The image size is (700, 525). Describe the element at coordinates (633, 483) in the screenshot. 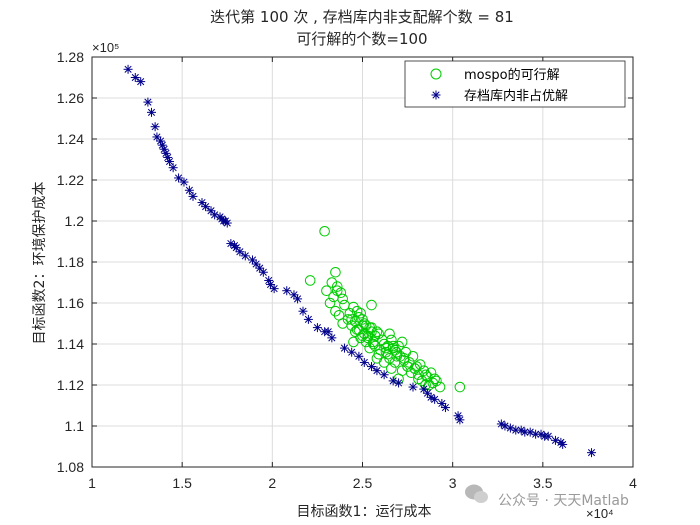

I see `x-tick-label: 4` at that location.